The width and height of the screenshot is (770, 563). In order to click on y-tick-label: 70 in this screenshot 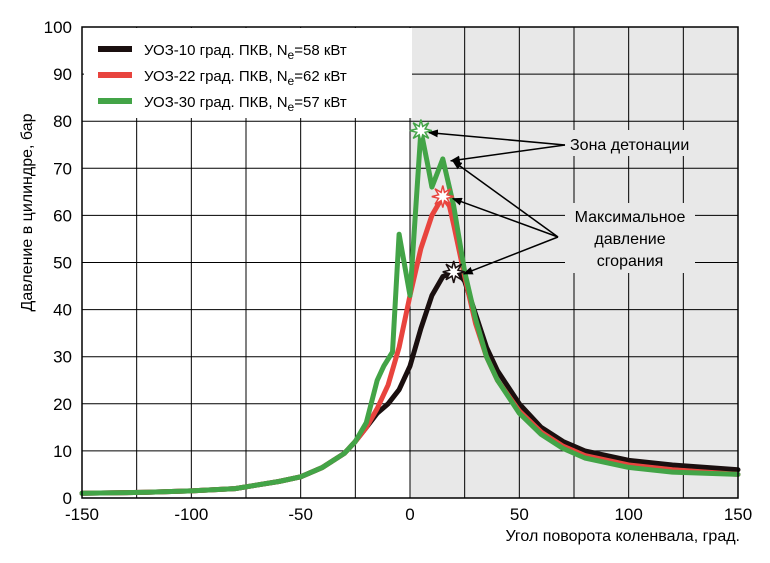, I will do `click(62, 168)`.